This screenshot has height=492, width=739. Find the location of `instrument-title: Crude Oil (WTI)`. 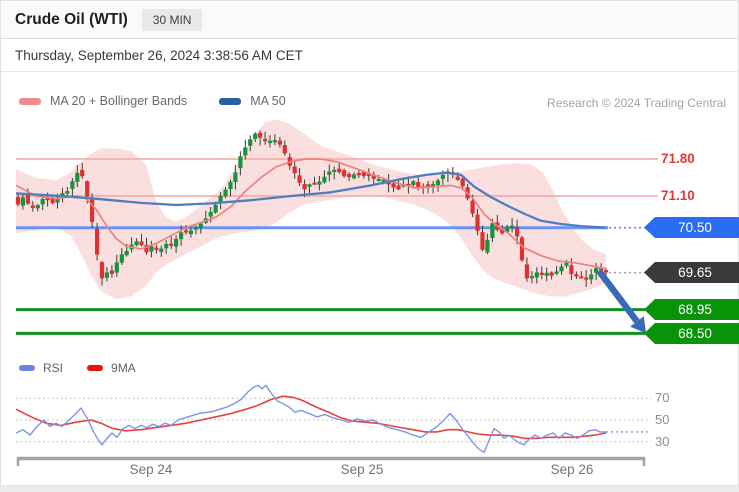

instrument-title: Crude Oil (WTI) is located at coordinates (71, 19).